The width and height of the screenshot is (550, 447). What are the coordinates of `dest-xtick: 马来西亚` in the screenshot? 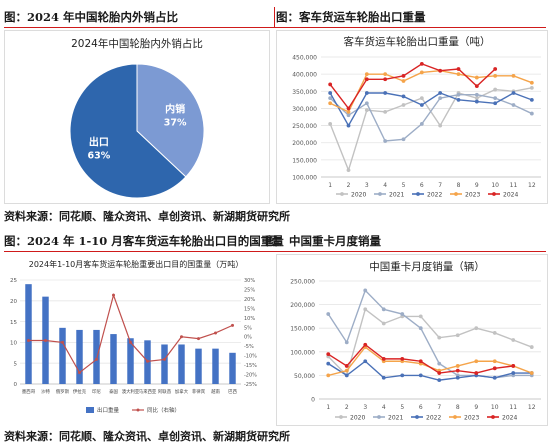 It's located at (148, 391).